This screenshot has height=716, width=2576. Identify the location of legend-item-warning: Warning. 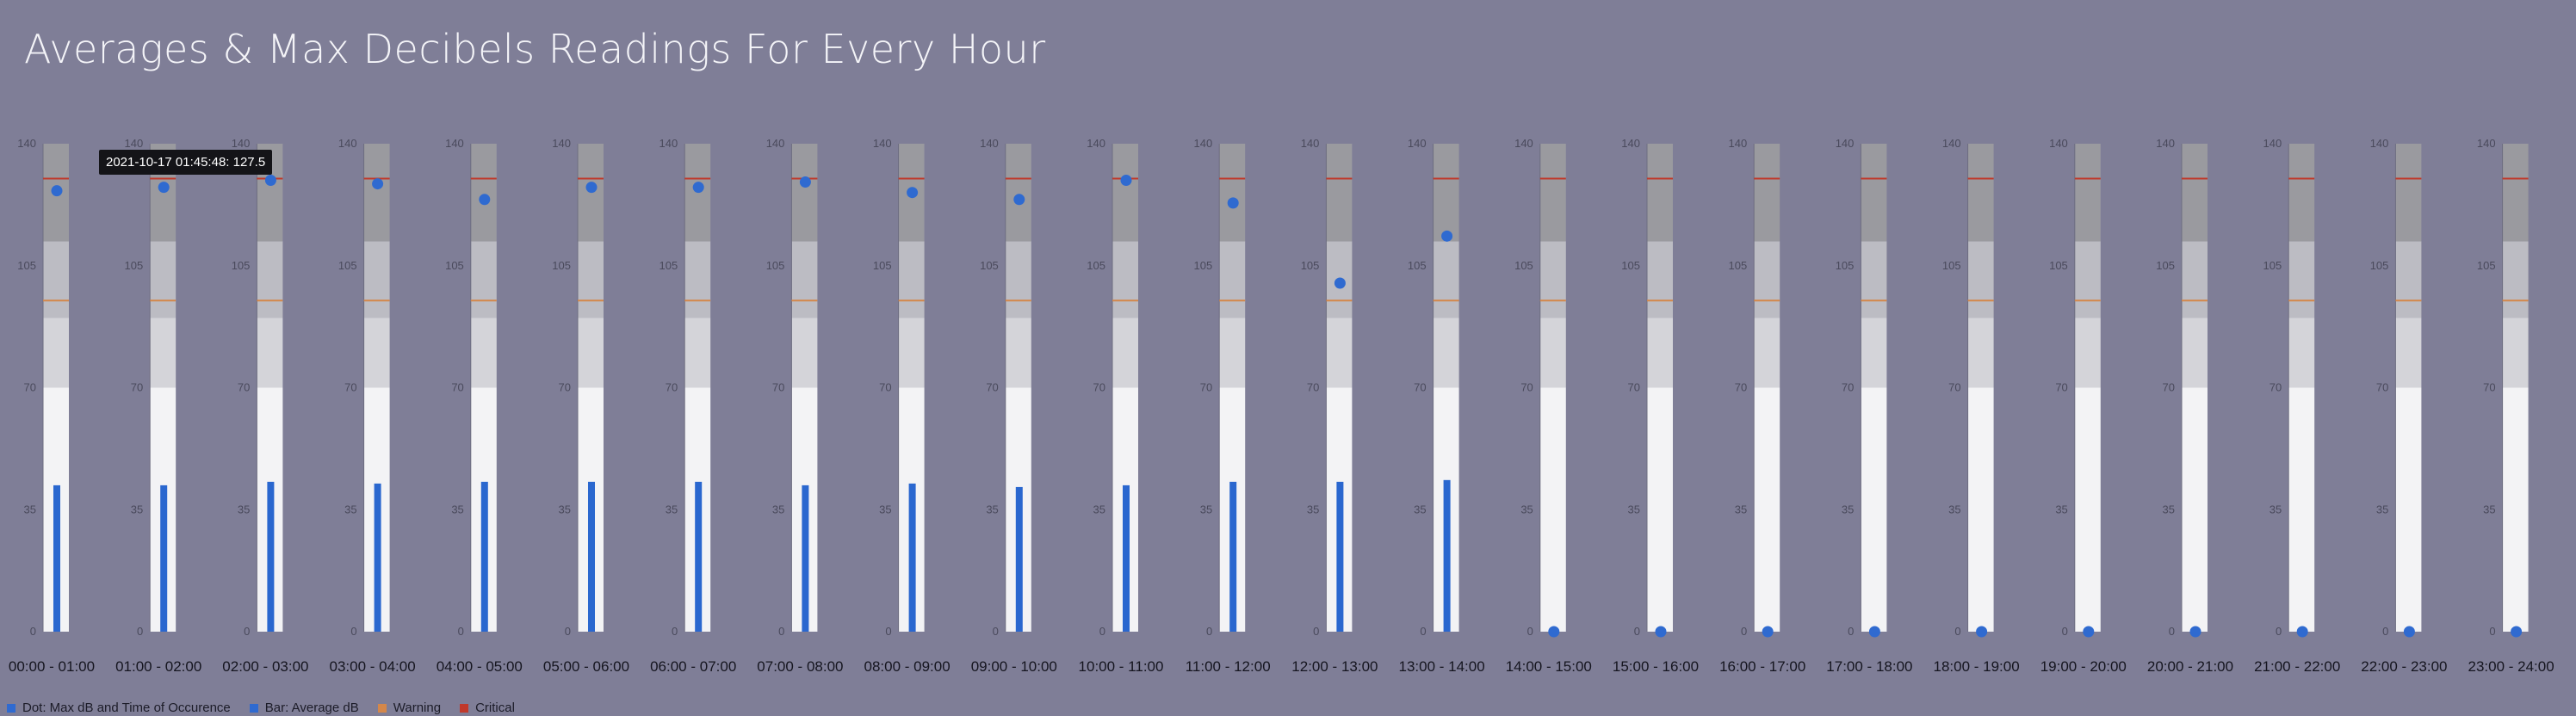
(410, 708).